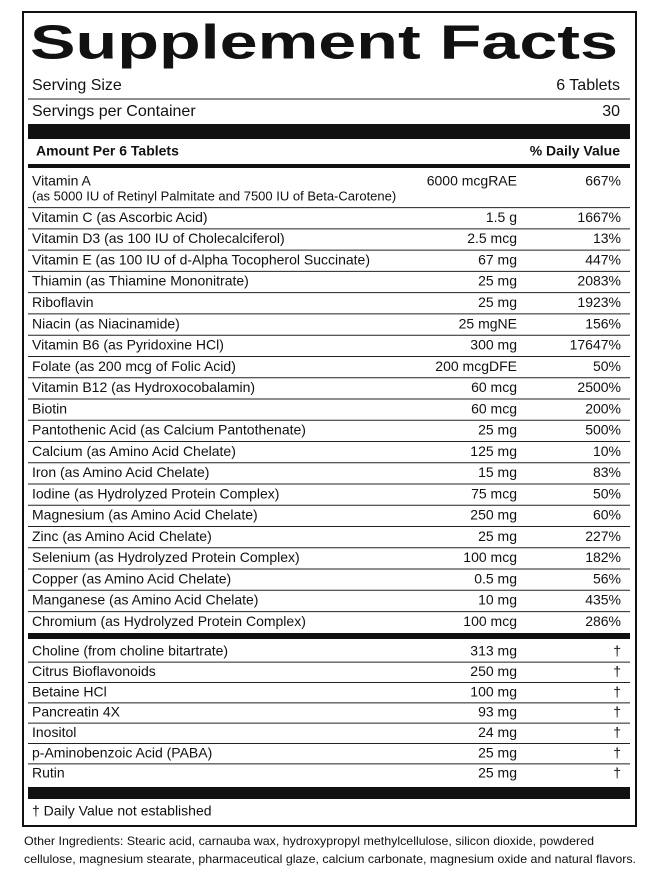 Image resolution: width=662 pixels, height=879 pixels. What do you see at coordinates (599, 387) in the screenshot?
I see `nutrient-dv: 2500%` at bounding box center [599, 387].